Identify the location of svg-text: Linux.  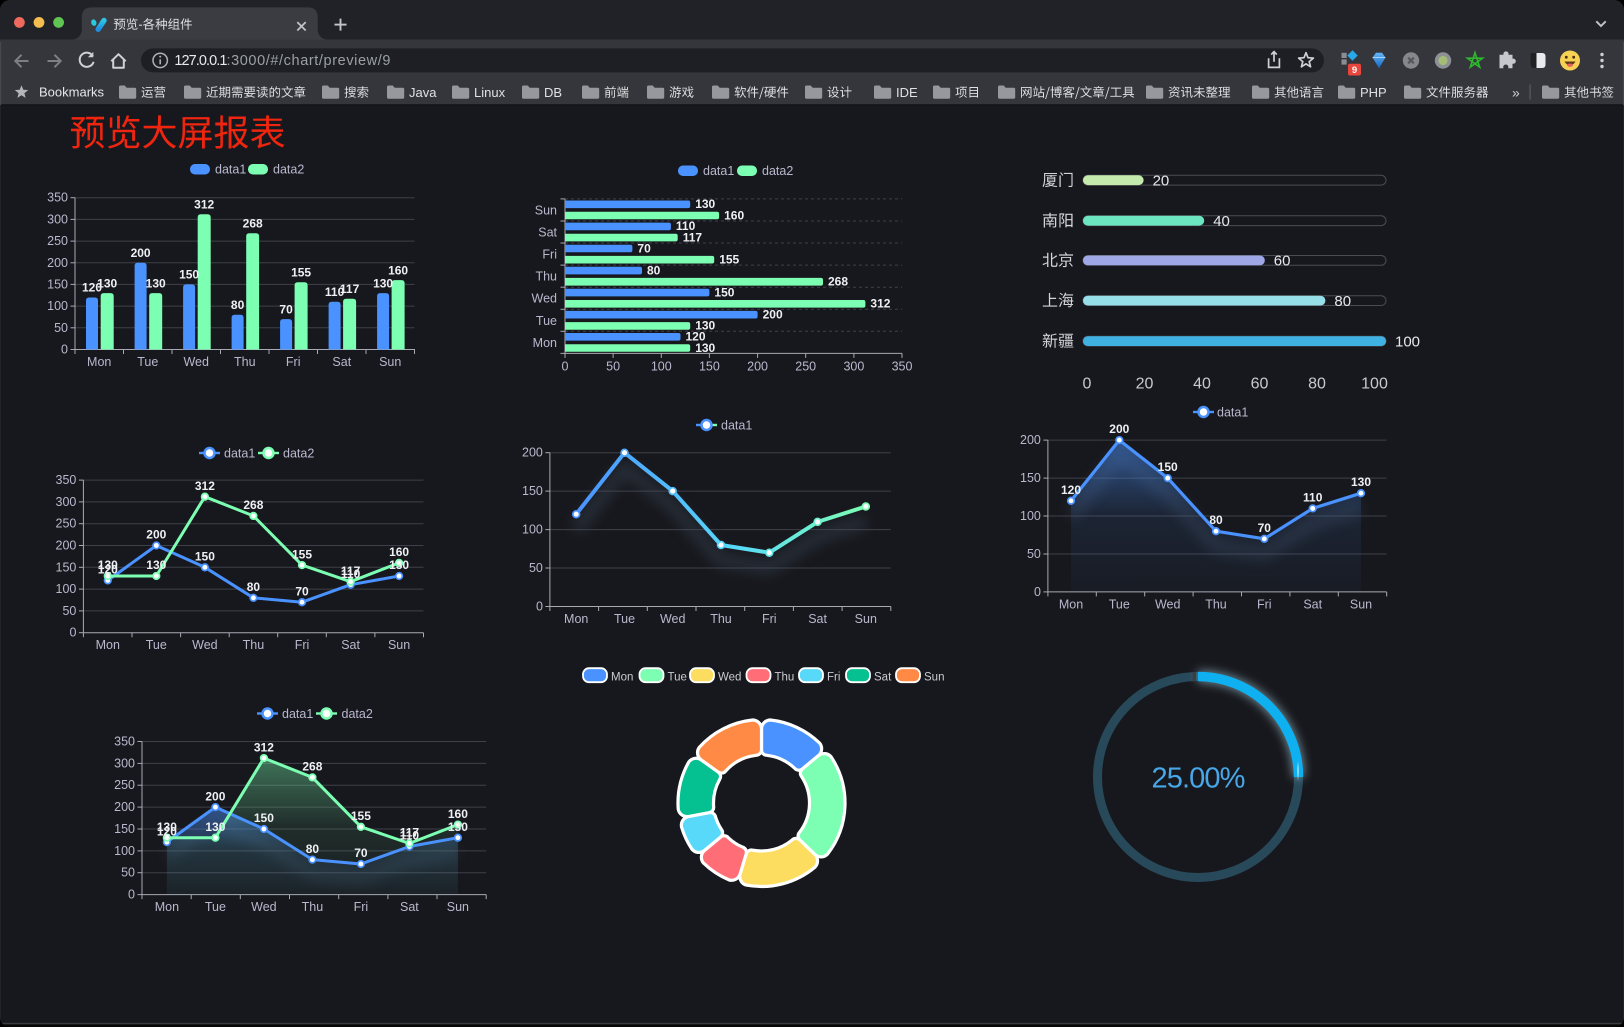
(490, 92).